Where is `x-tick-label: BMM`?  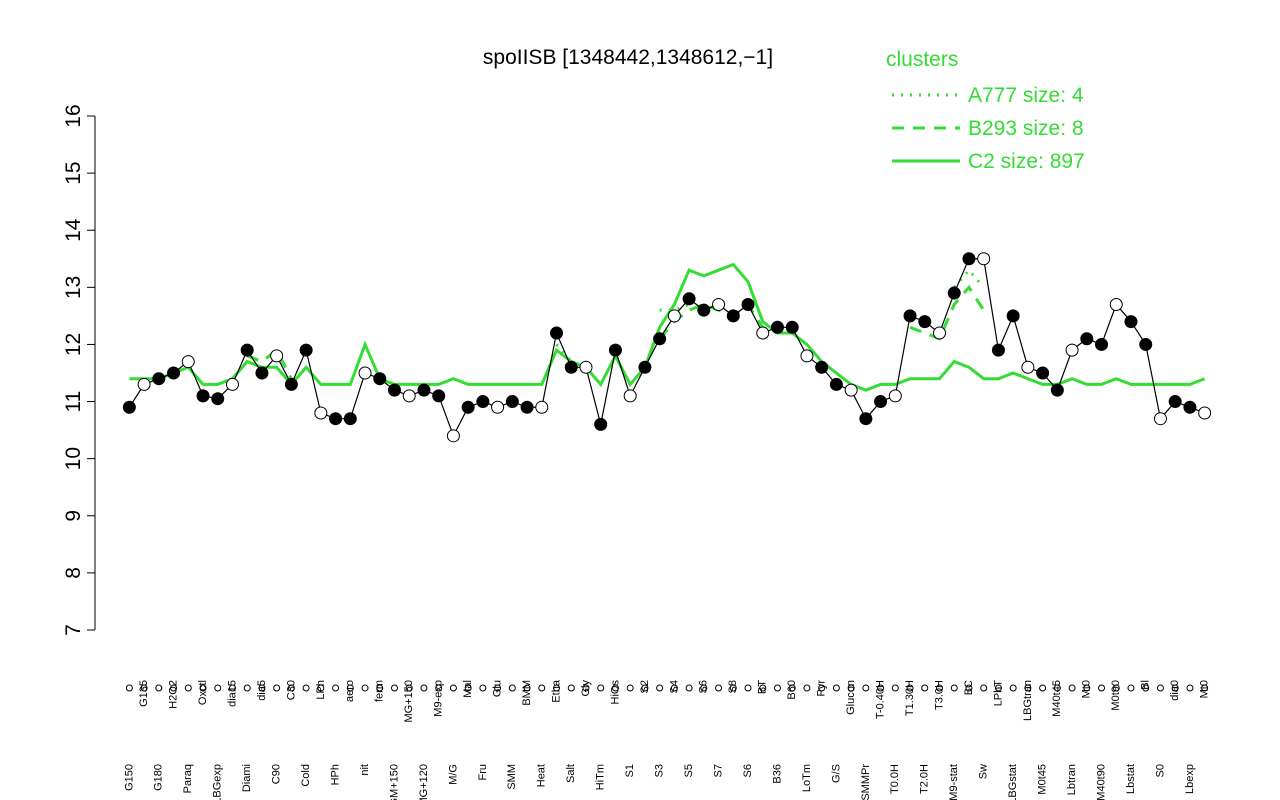
x-tick-label: BMM is located at coordinates (527, 693).